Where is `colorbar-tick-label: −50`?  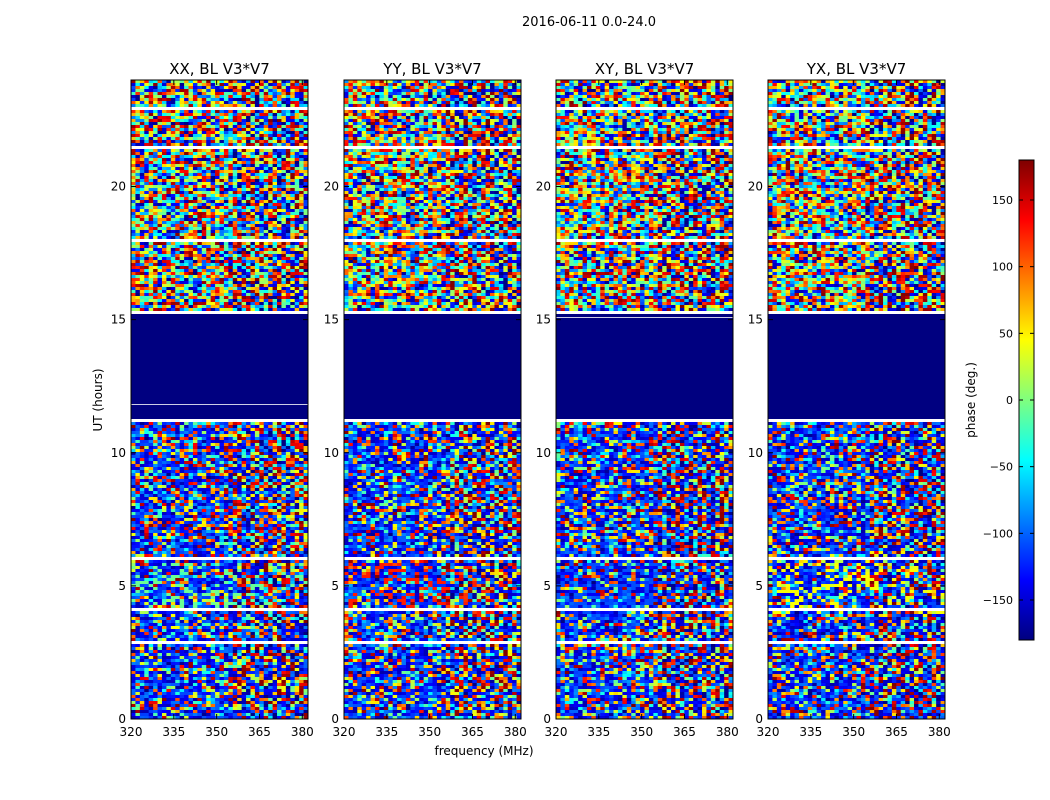
colorbar-tick-label: −50 is located at coordinates (1001, 467).